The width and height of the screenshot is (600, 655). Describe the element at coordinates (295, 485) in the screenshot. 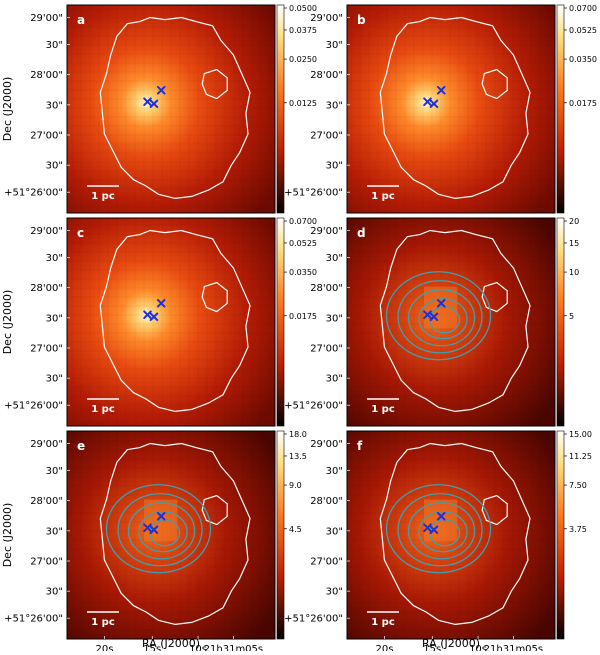

I see `colorbar-tick-label: 9.0` at that location.